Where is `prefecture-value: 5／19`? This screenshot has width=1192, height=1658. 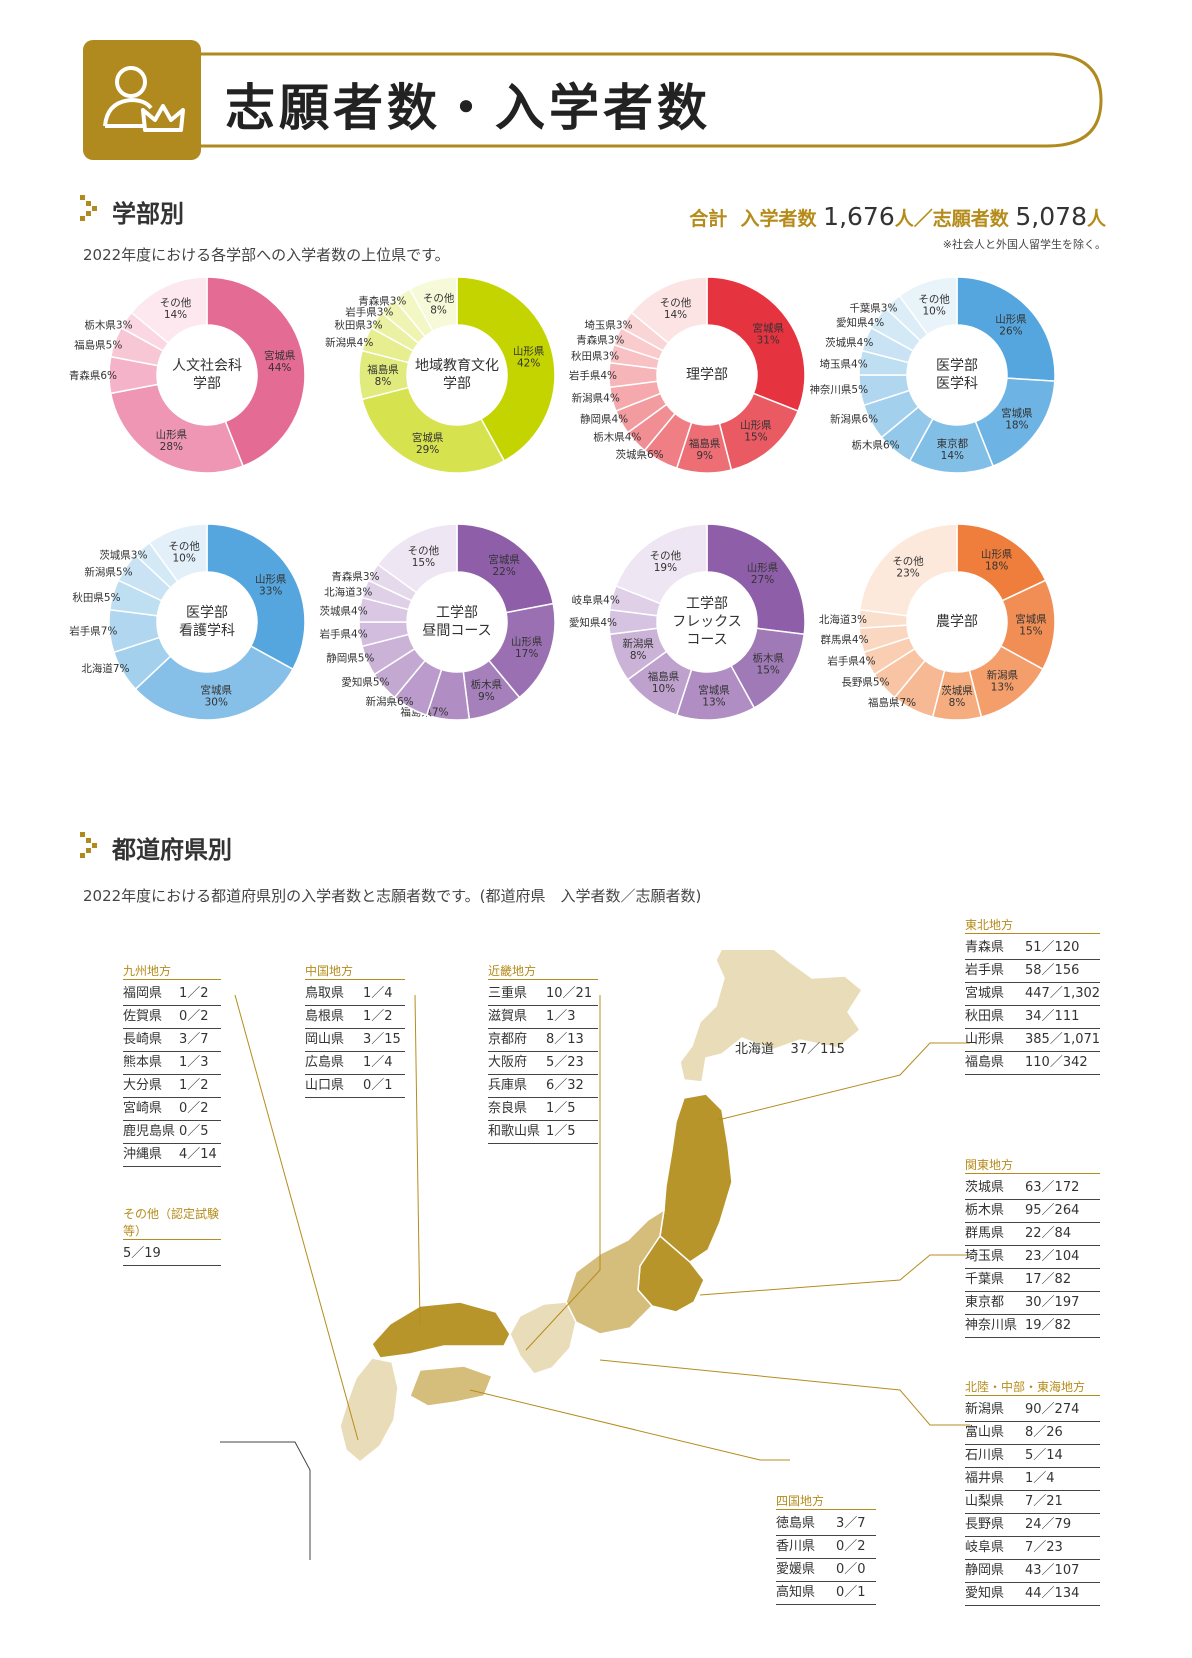
prefecture-value: 5／19 is located at coordinates (142, 1253).